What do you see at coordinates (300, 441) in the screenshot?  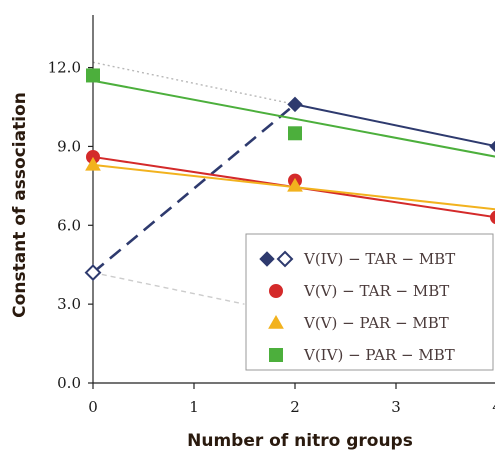 I see `x-axis-title: Number of nitro groups` at bounding box center [300, 441].